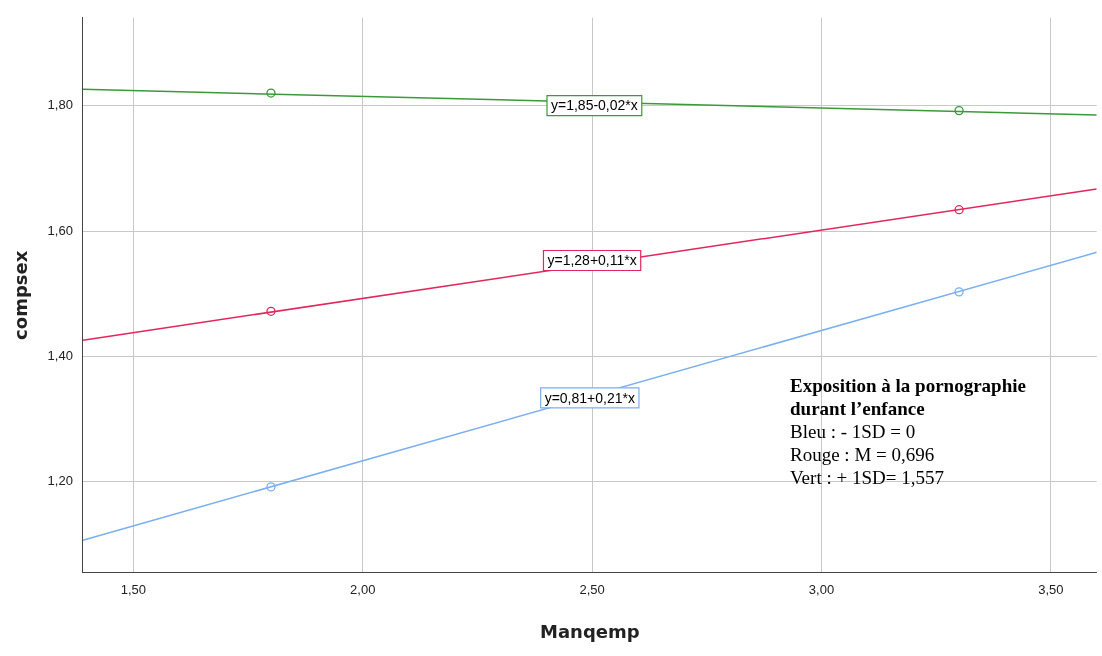  Describe the element at coordinates (867, 477) in the screenshot. I see `annotation: Vert : + 1SD= 1,557` at that location.